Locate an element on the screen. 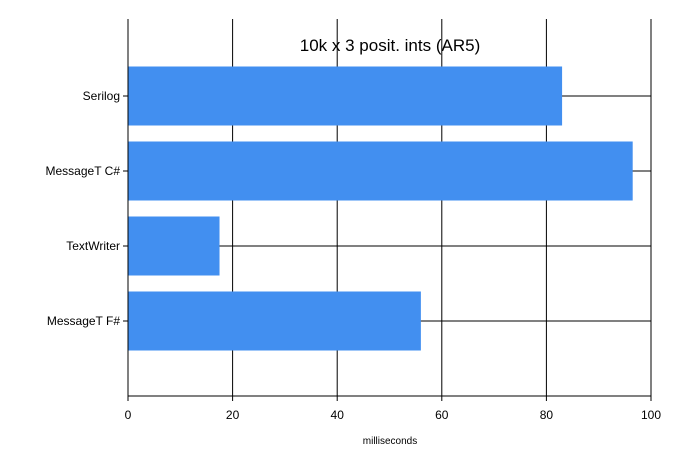 This screenshot has height=461, width=684. category-label: MessageT C# is located at coordinates (83, 171).